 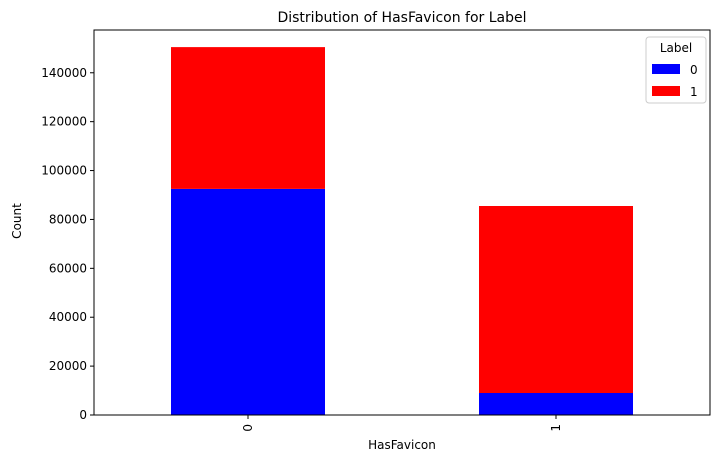 I want to click on y-tick-label: 20000, so click(x=68, y=366).